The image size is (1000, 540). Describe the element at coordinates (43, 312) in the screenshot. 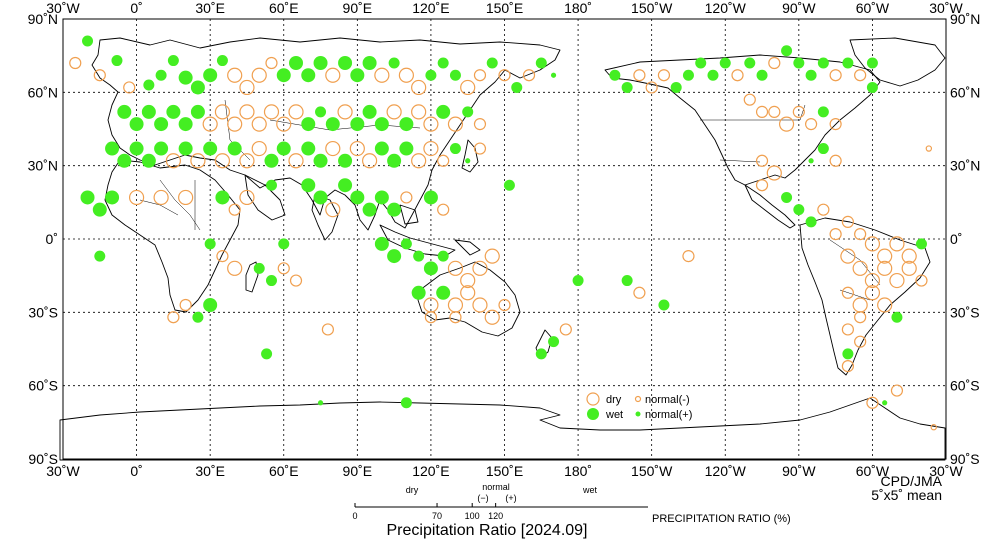

I see `latitude-label: 30˚S` at that location.